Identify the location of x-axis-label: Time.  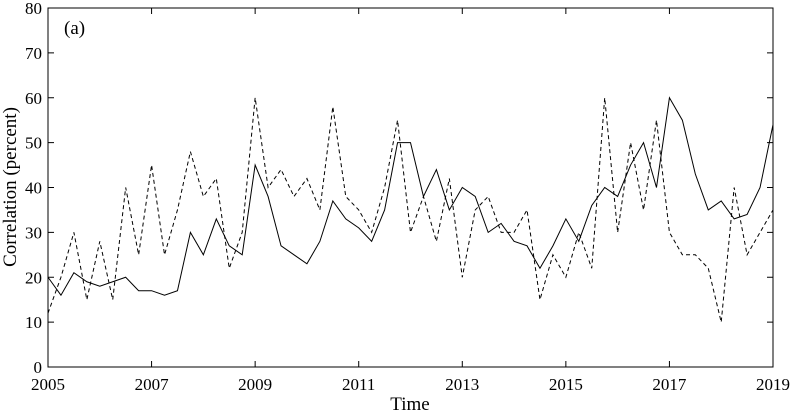
(409, 404).